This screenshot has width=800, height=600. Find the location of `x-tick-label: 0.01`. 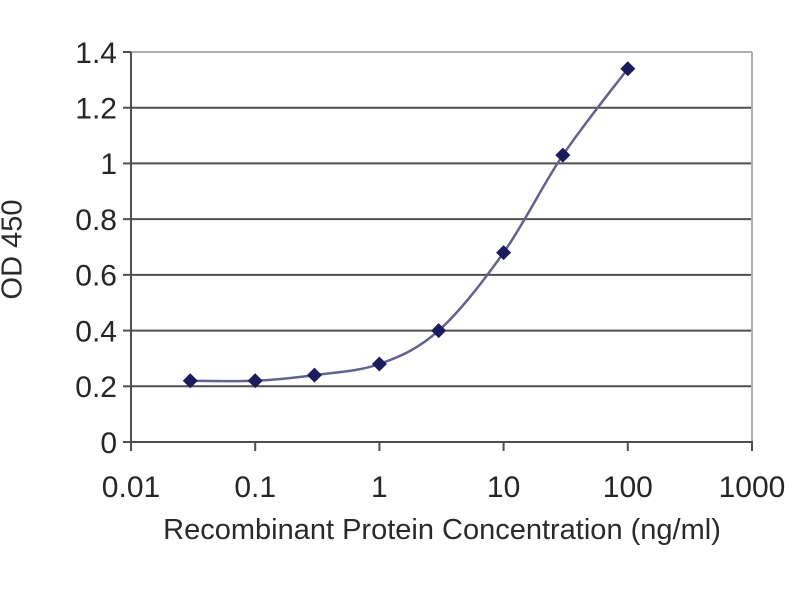

x-tick-label: 0.01 is located at coordinates (131, 487).